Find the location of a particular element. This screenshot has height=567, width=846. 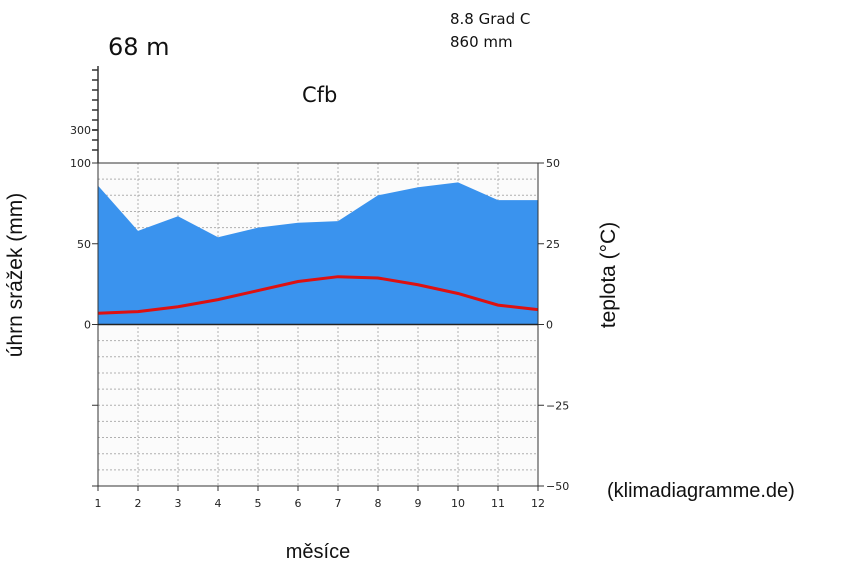

x-tick-label: 11 is located at coordinates (498, 503).